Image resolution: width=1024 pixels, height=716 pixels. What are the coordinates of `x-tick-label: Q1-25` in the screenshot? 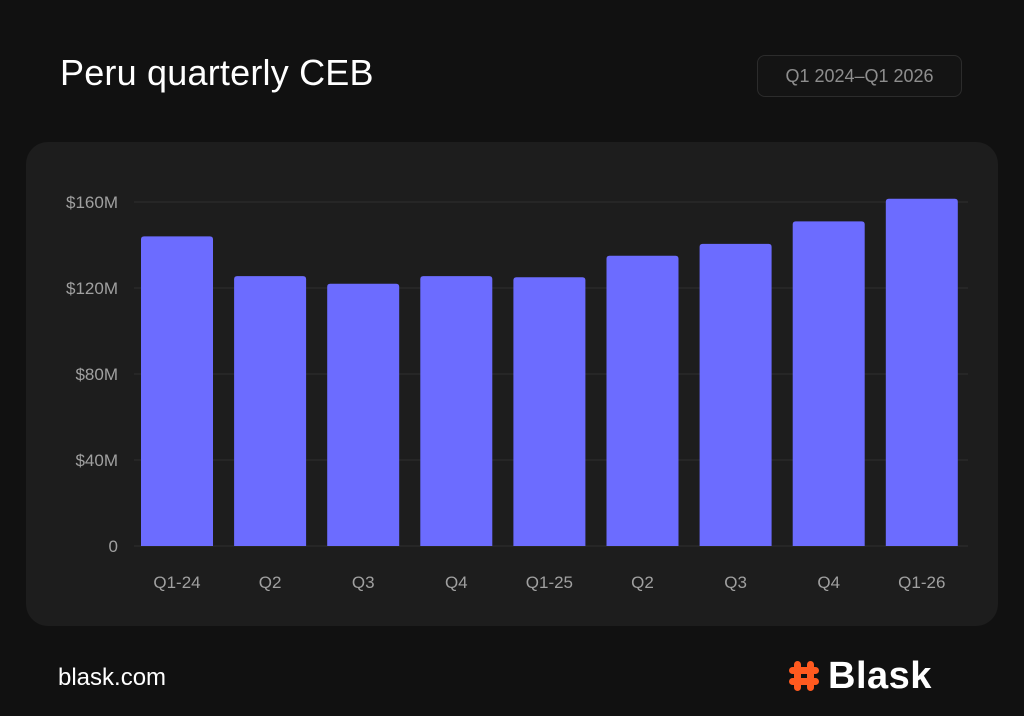 It's located at (549, 582).